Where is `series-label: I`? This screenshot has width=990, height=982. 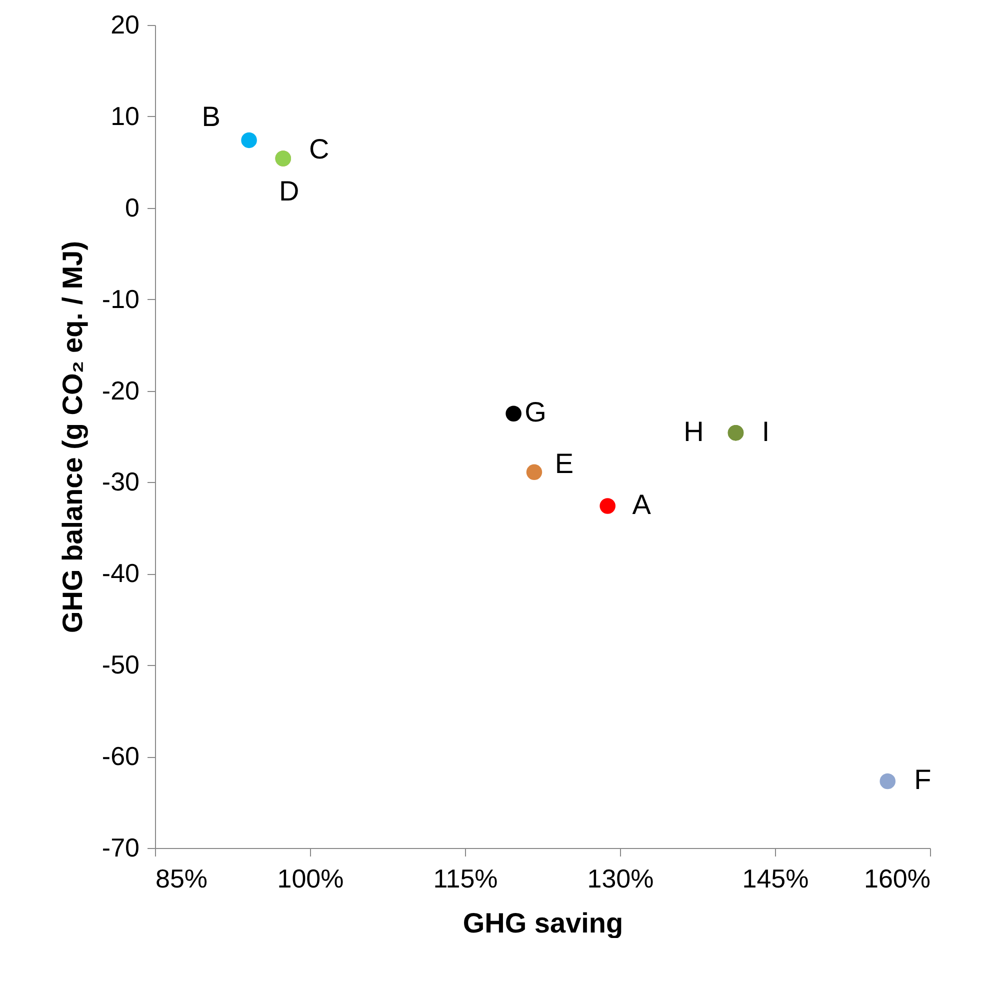
series-label: I is located at coordinates (766, 431).